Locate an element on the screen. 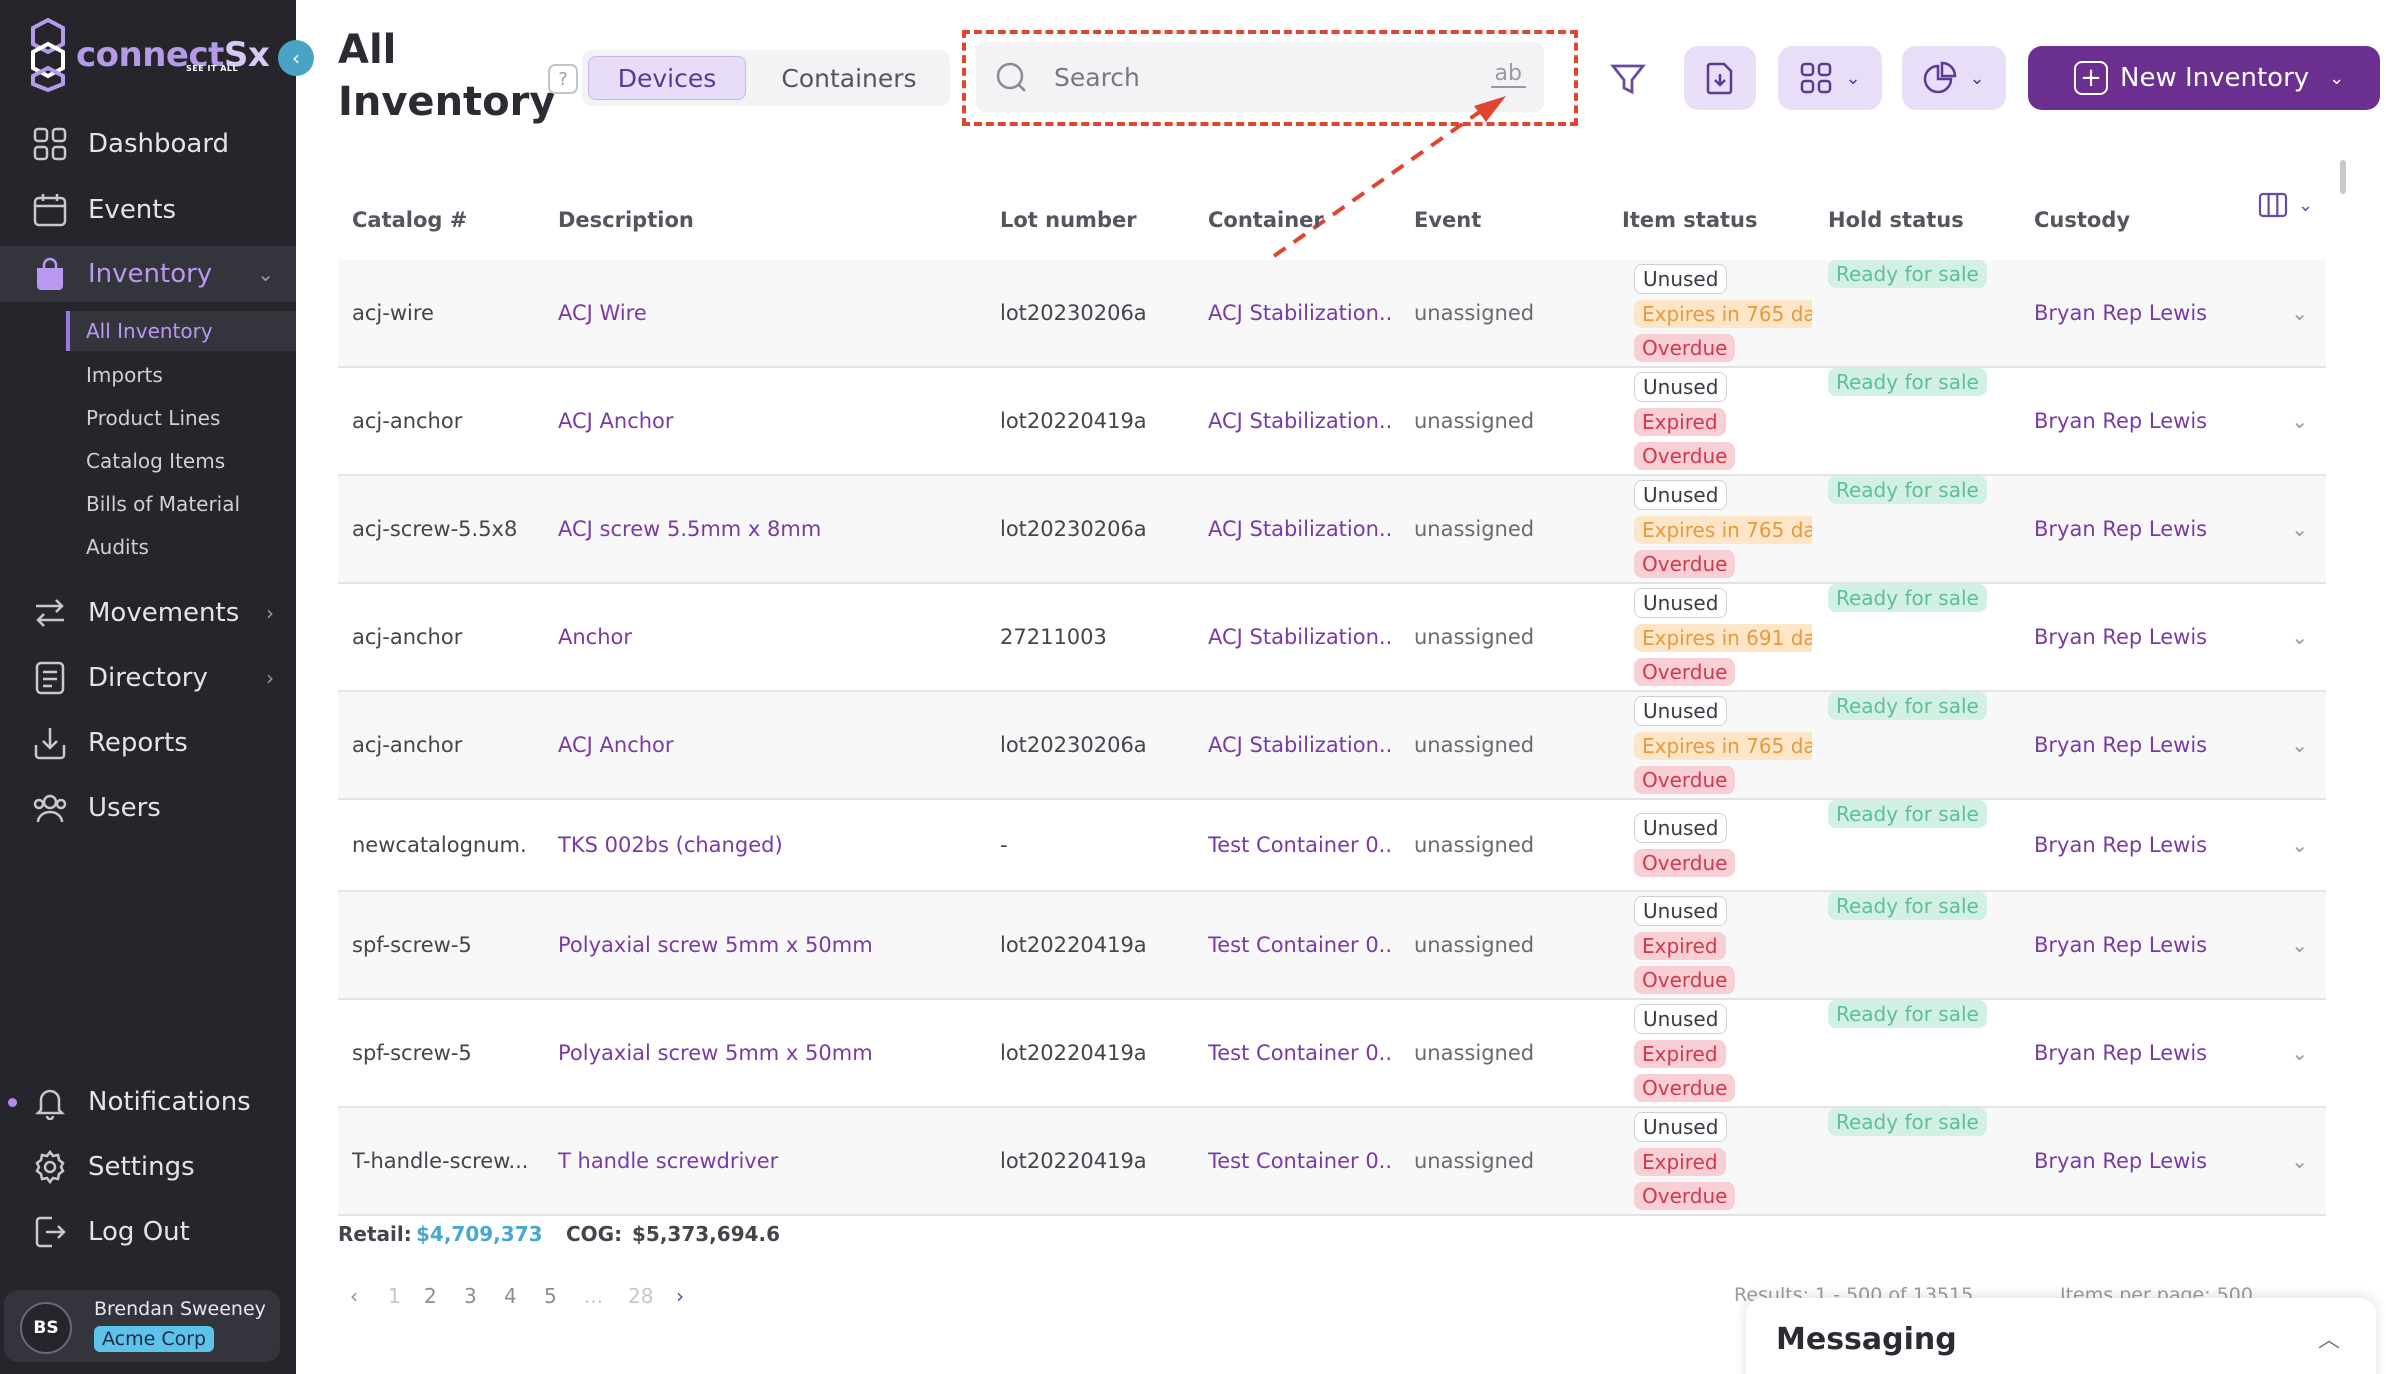 The height and width of the screenshot is (1374, 2386). sidebar-item-dashboard: Dashboard is located at coordinates (148, 144).